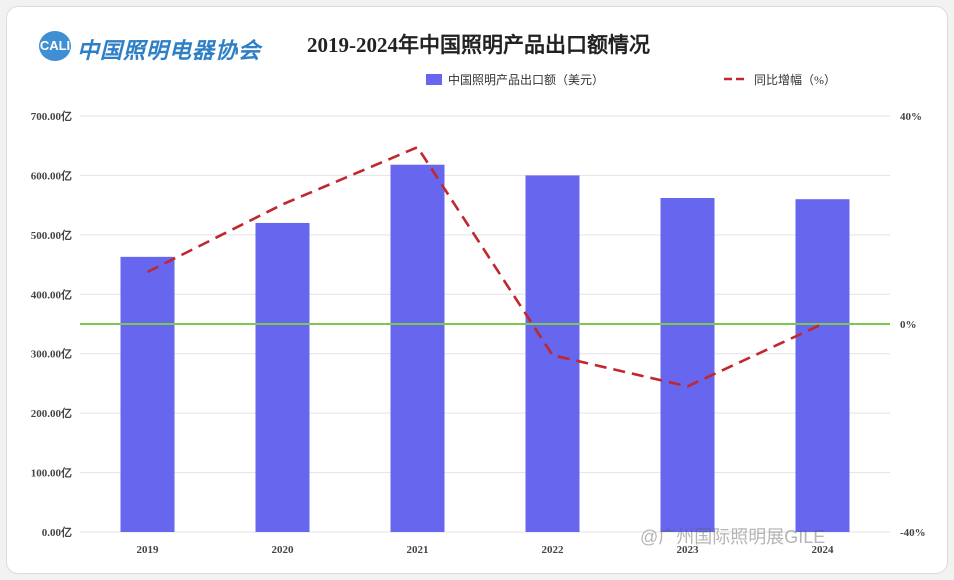 The image size is (954, 580). What do you see at coordinates (434, 79) in the screenshot?
I see `legend-swatch-bars` at bounding box center [434, 79].